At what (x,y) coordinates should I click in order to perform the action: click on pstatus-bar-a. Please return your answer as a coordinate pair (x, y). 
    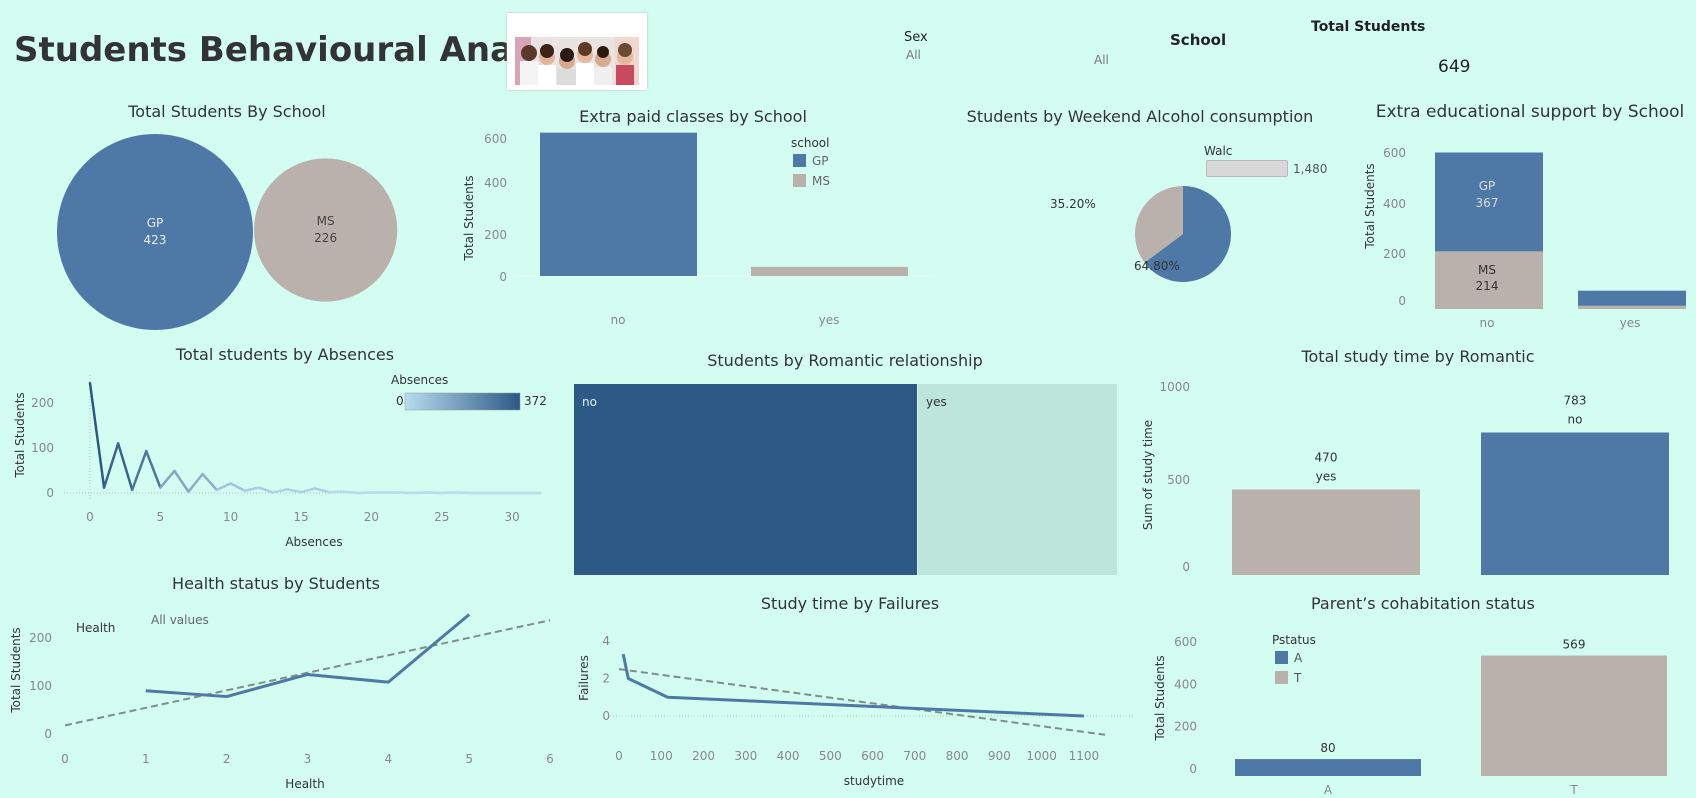
    Looking at the image, I should click on (1328, 767).